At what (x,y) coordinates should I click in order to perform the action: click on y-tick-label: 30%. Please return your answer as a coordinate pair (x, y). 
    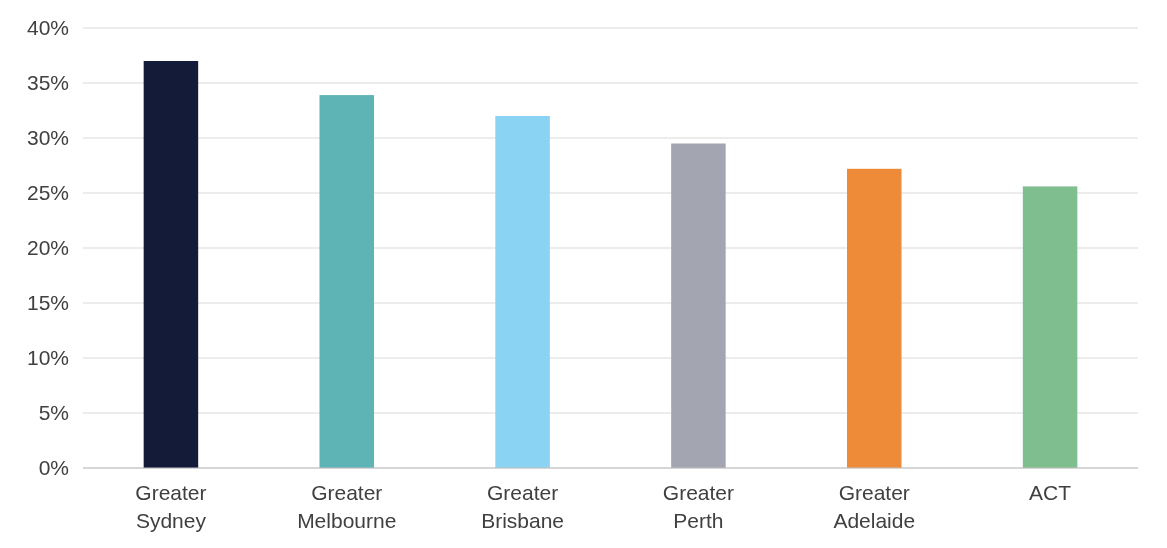
    Looking at the image, I should click on (47, 138).